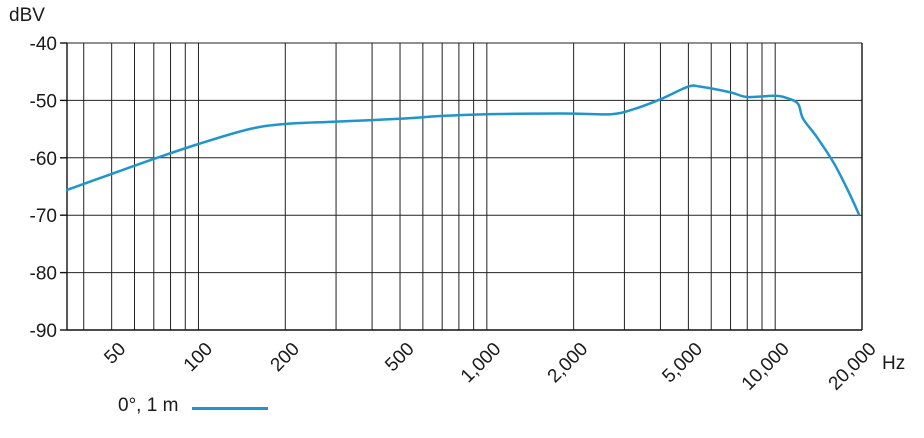  Describe the element at coordinates (43, 274) in the screenshot. I see `y-tick-label: -80` at that location.